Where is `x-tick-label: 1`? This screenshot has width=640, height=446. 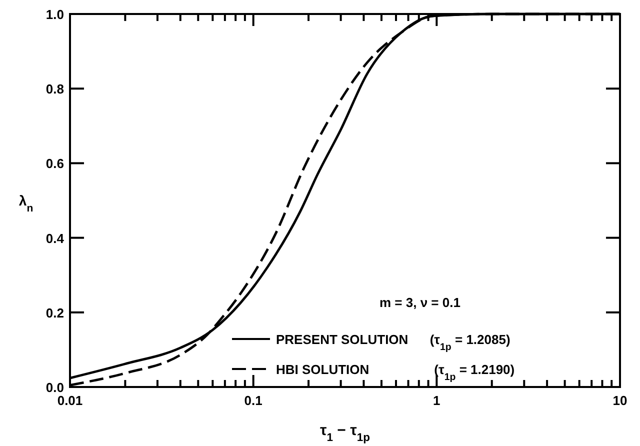 x-tick-label: 1 is located at coordinates (436, 400).